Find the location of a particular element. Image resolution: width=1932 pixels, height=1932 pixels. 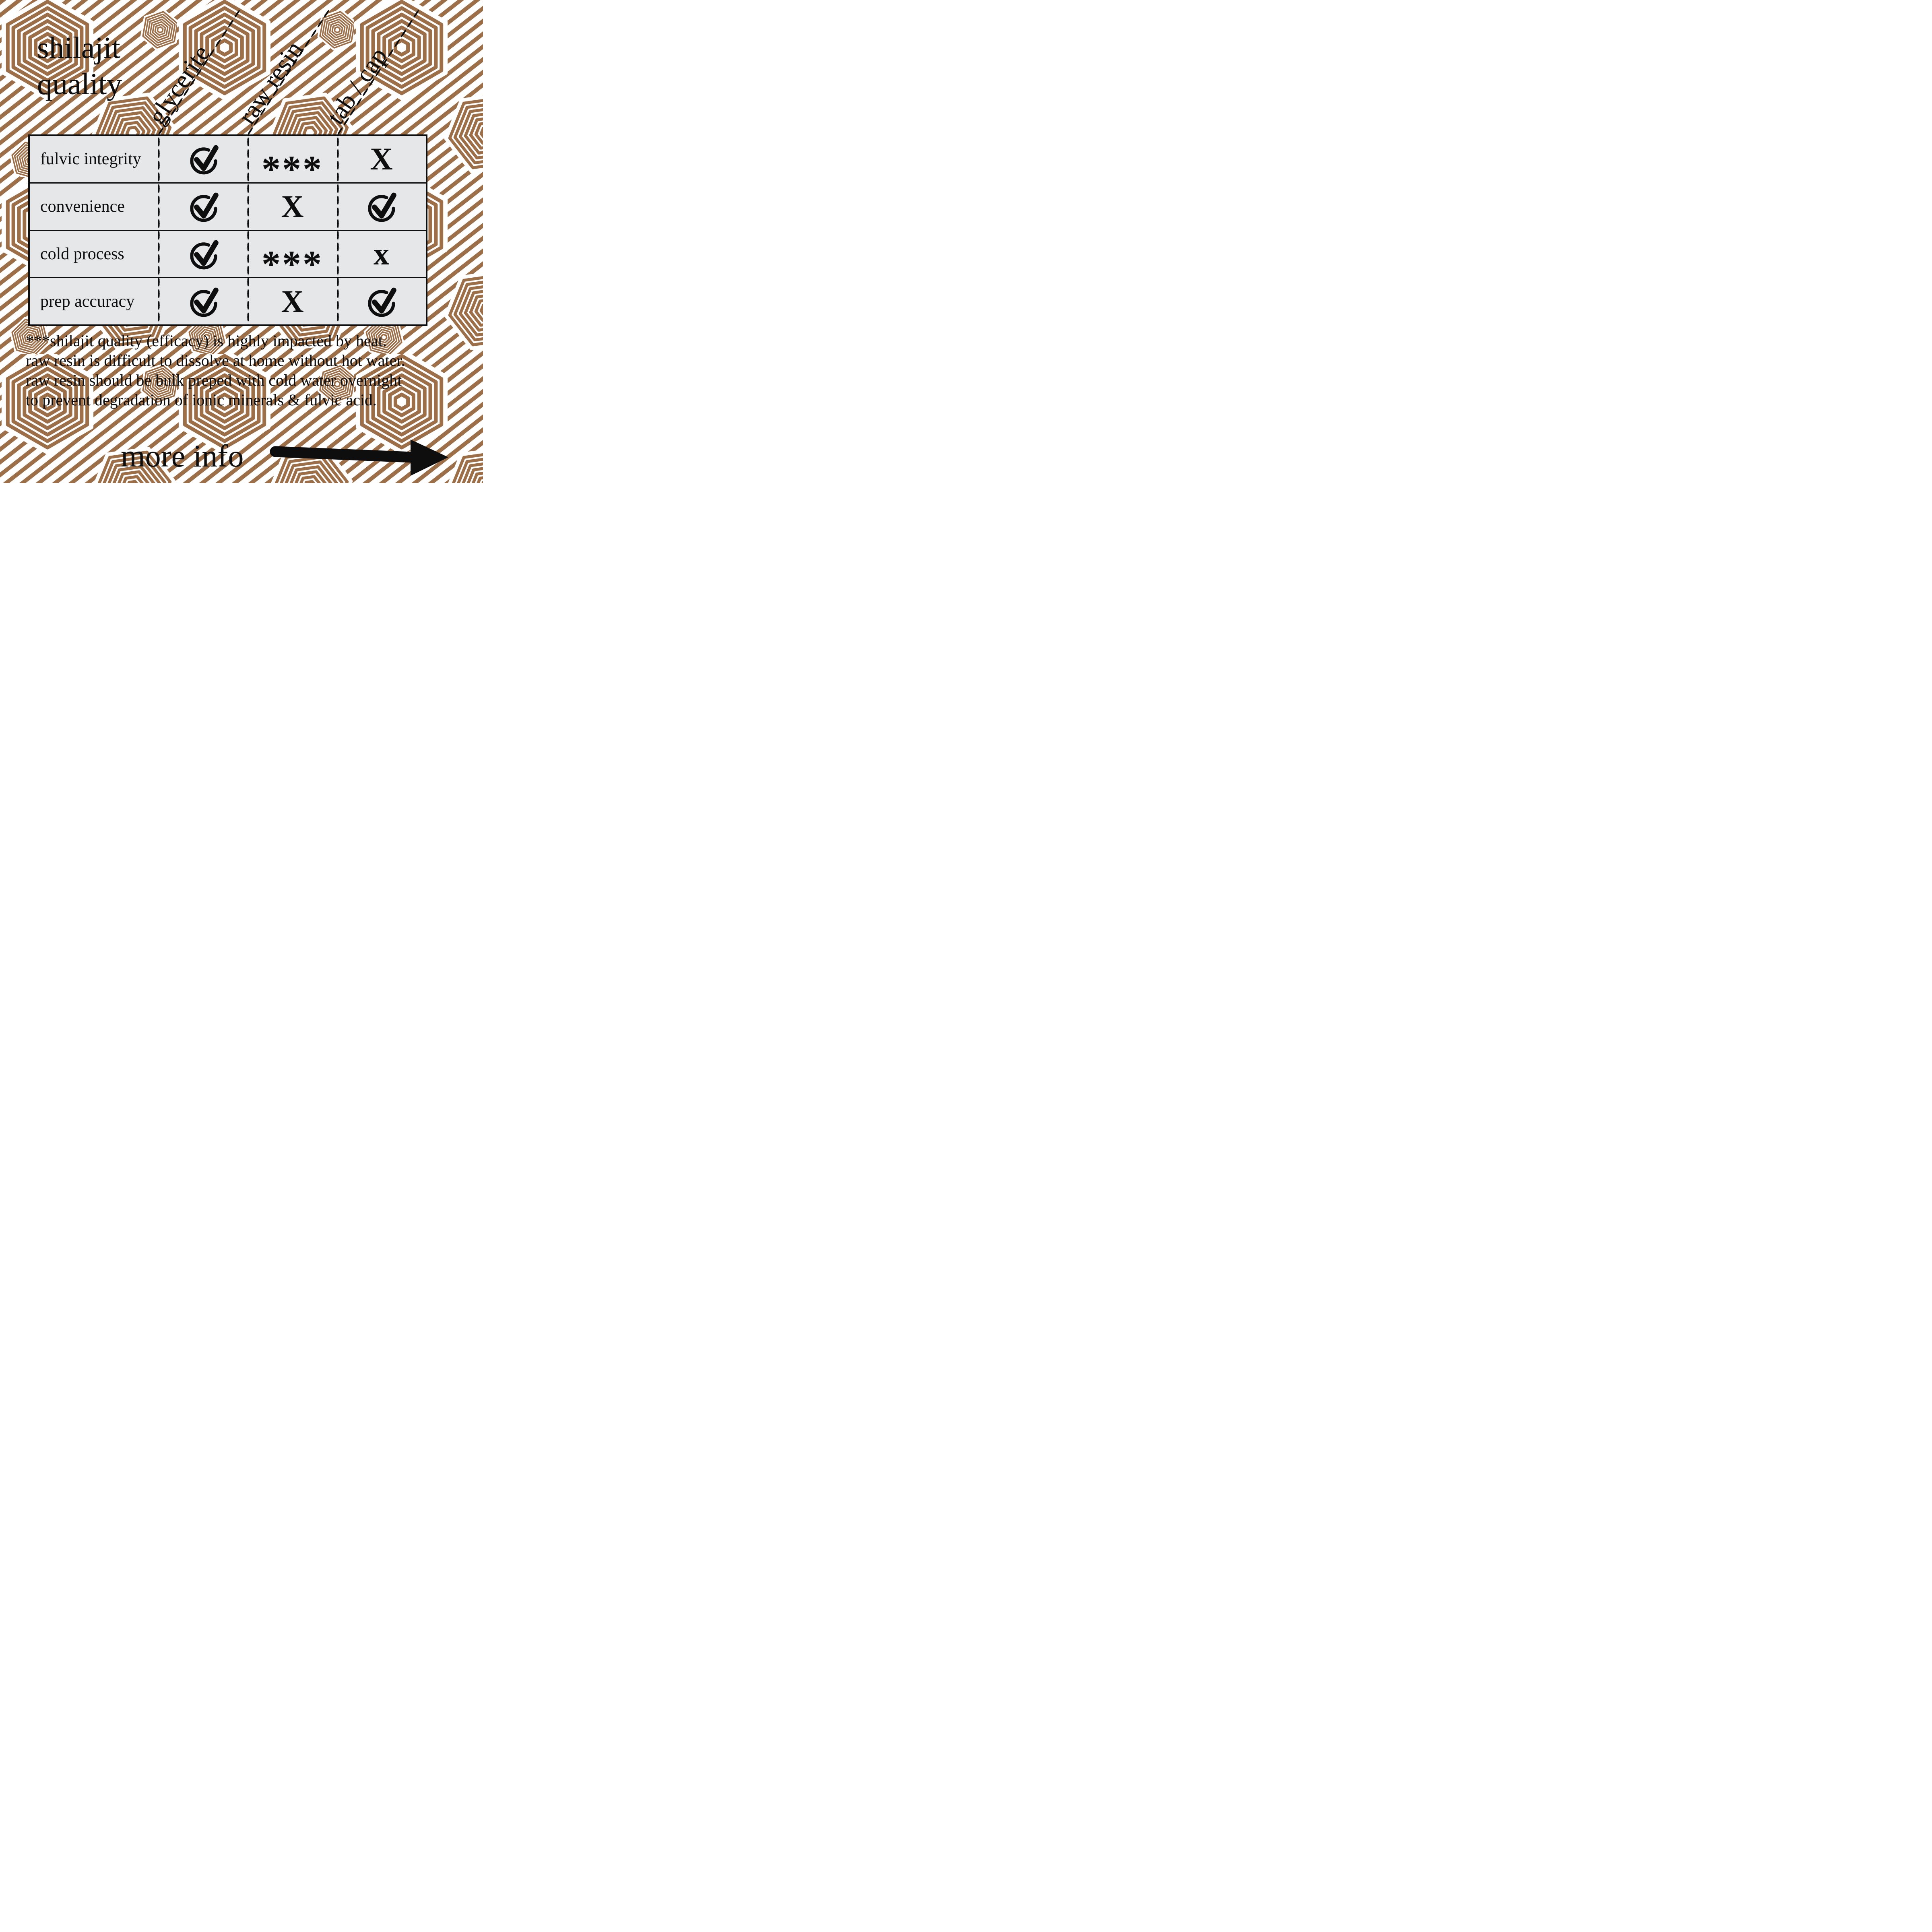

page-title: shilajit quality is located at coordinates (79, 66).